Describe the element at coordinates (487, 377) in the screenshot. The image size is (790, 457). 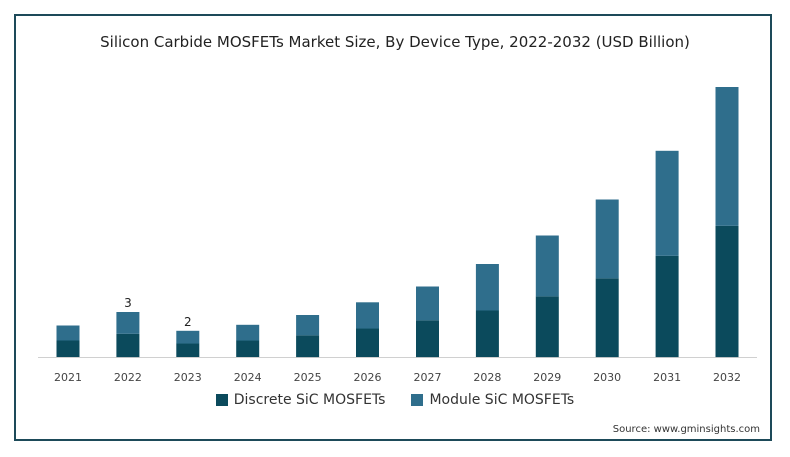
I see `x-tick-label-2028: 2028` at that location.